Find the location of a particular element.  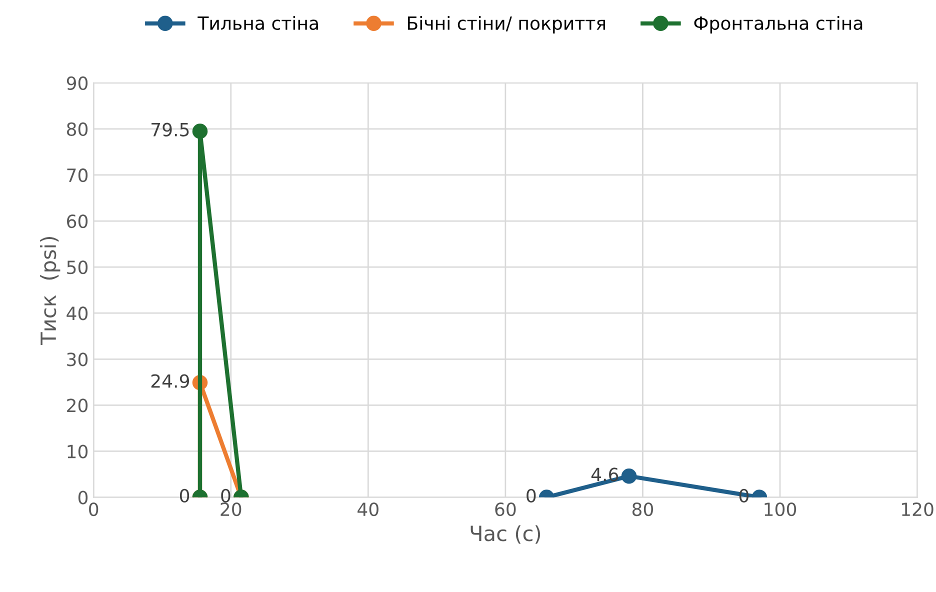

legend-label: Фронтальна стіна is located at coordinates (778, 25).